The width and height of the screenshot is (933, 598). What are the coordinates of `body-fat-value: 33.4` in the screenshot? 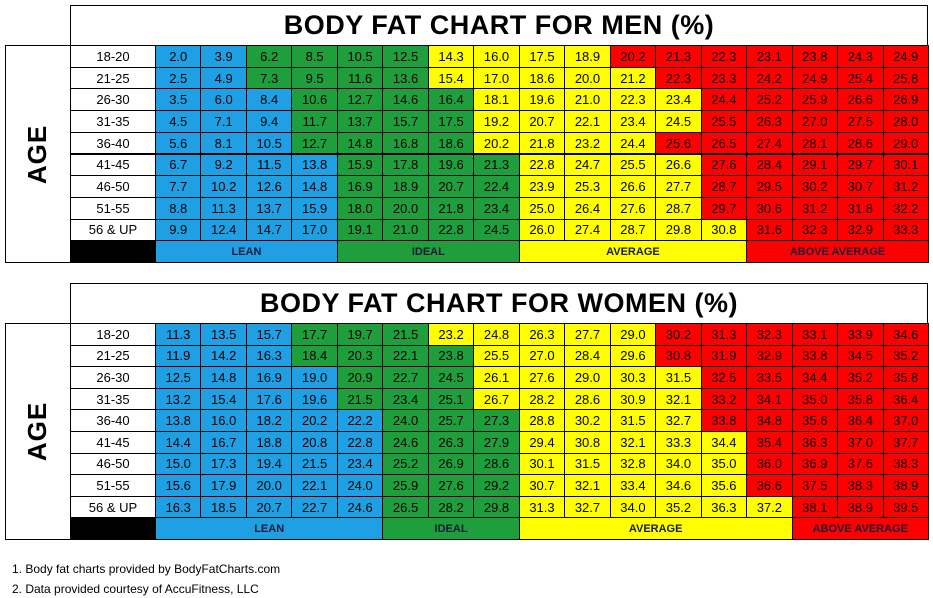 It's located at (633, 485).